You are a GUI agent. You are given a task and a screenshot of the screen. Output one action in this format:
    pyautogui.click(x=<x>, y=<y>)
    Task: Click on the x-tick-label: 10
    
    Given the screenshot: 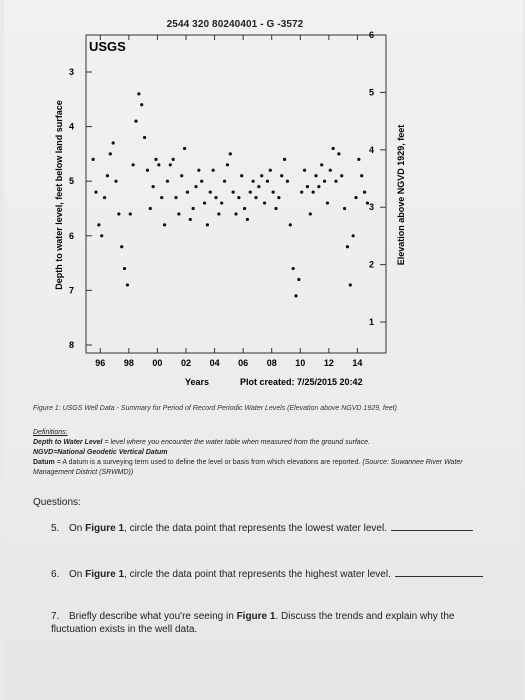 What is the action you would take?
    pyautogui.click(x=300, y=363)
    